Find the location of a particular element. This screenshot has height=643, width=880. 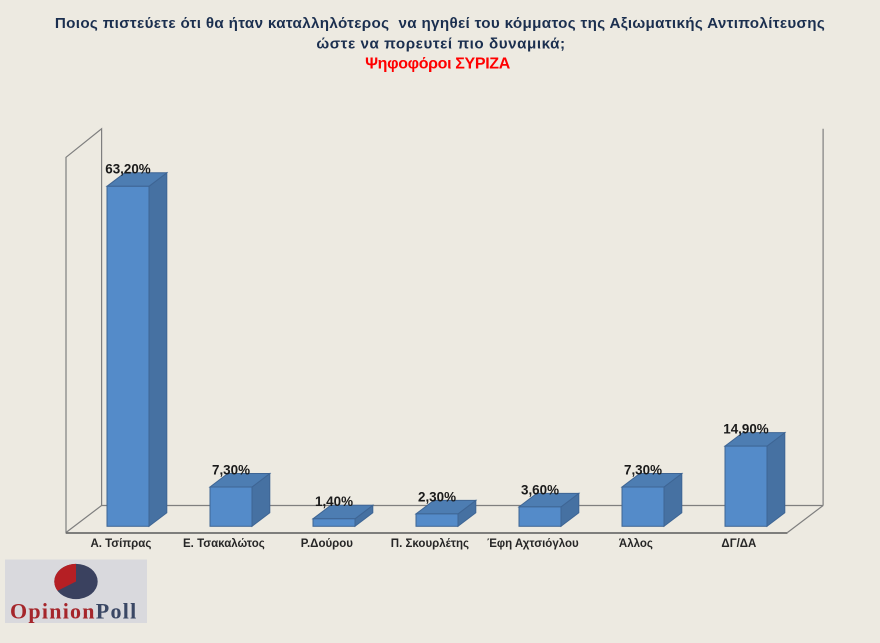

svg-text: ΔΓ/ΔΑ is located at coordinates (738, 544).